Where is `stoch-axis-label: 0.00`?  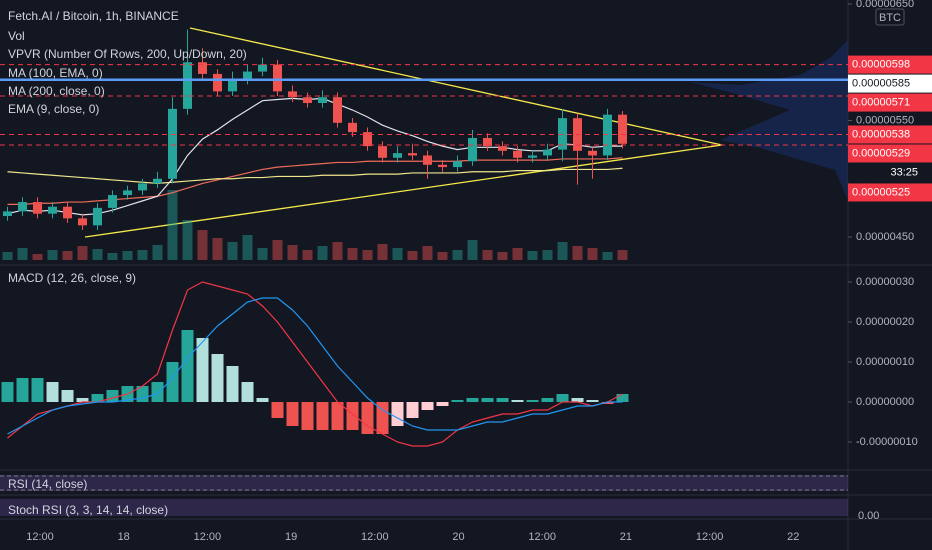 stoch-axis-label: 0.00 is located at coordinates (868, 516).